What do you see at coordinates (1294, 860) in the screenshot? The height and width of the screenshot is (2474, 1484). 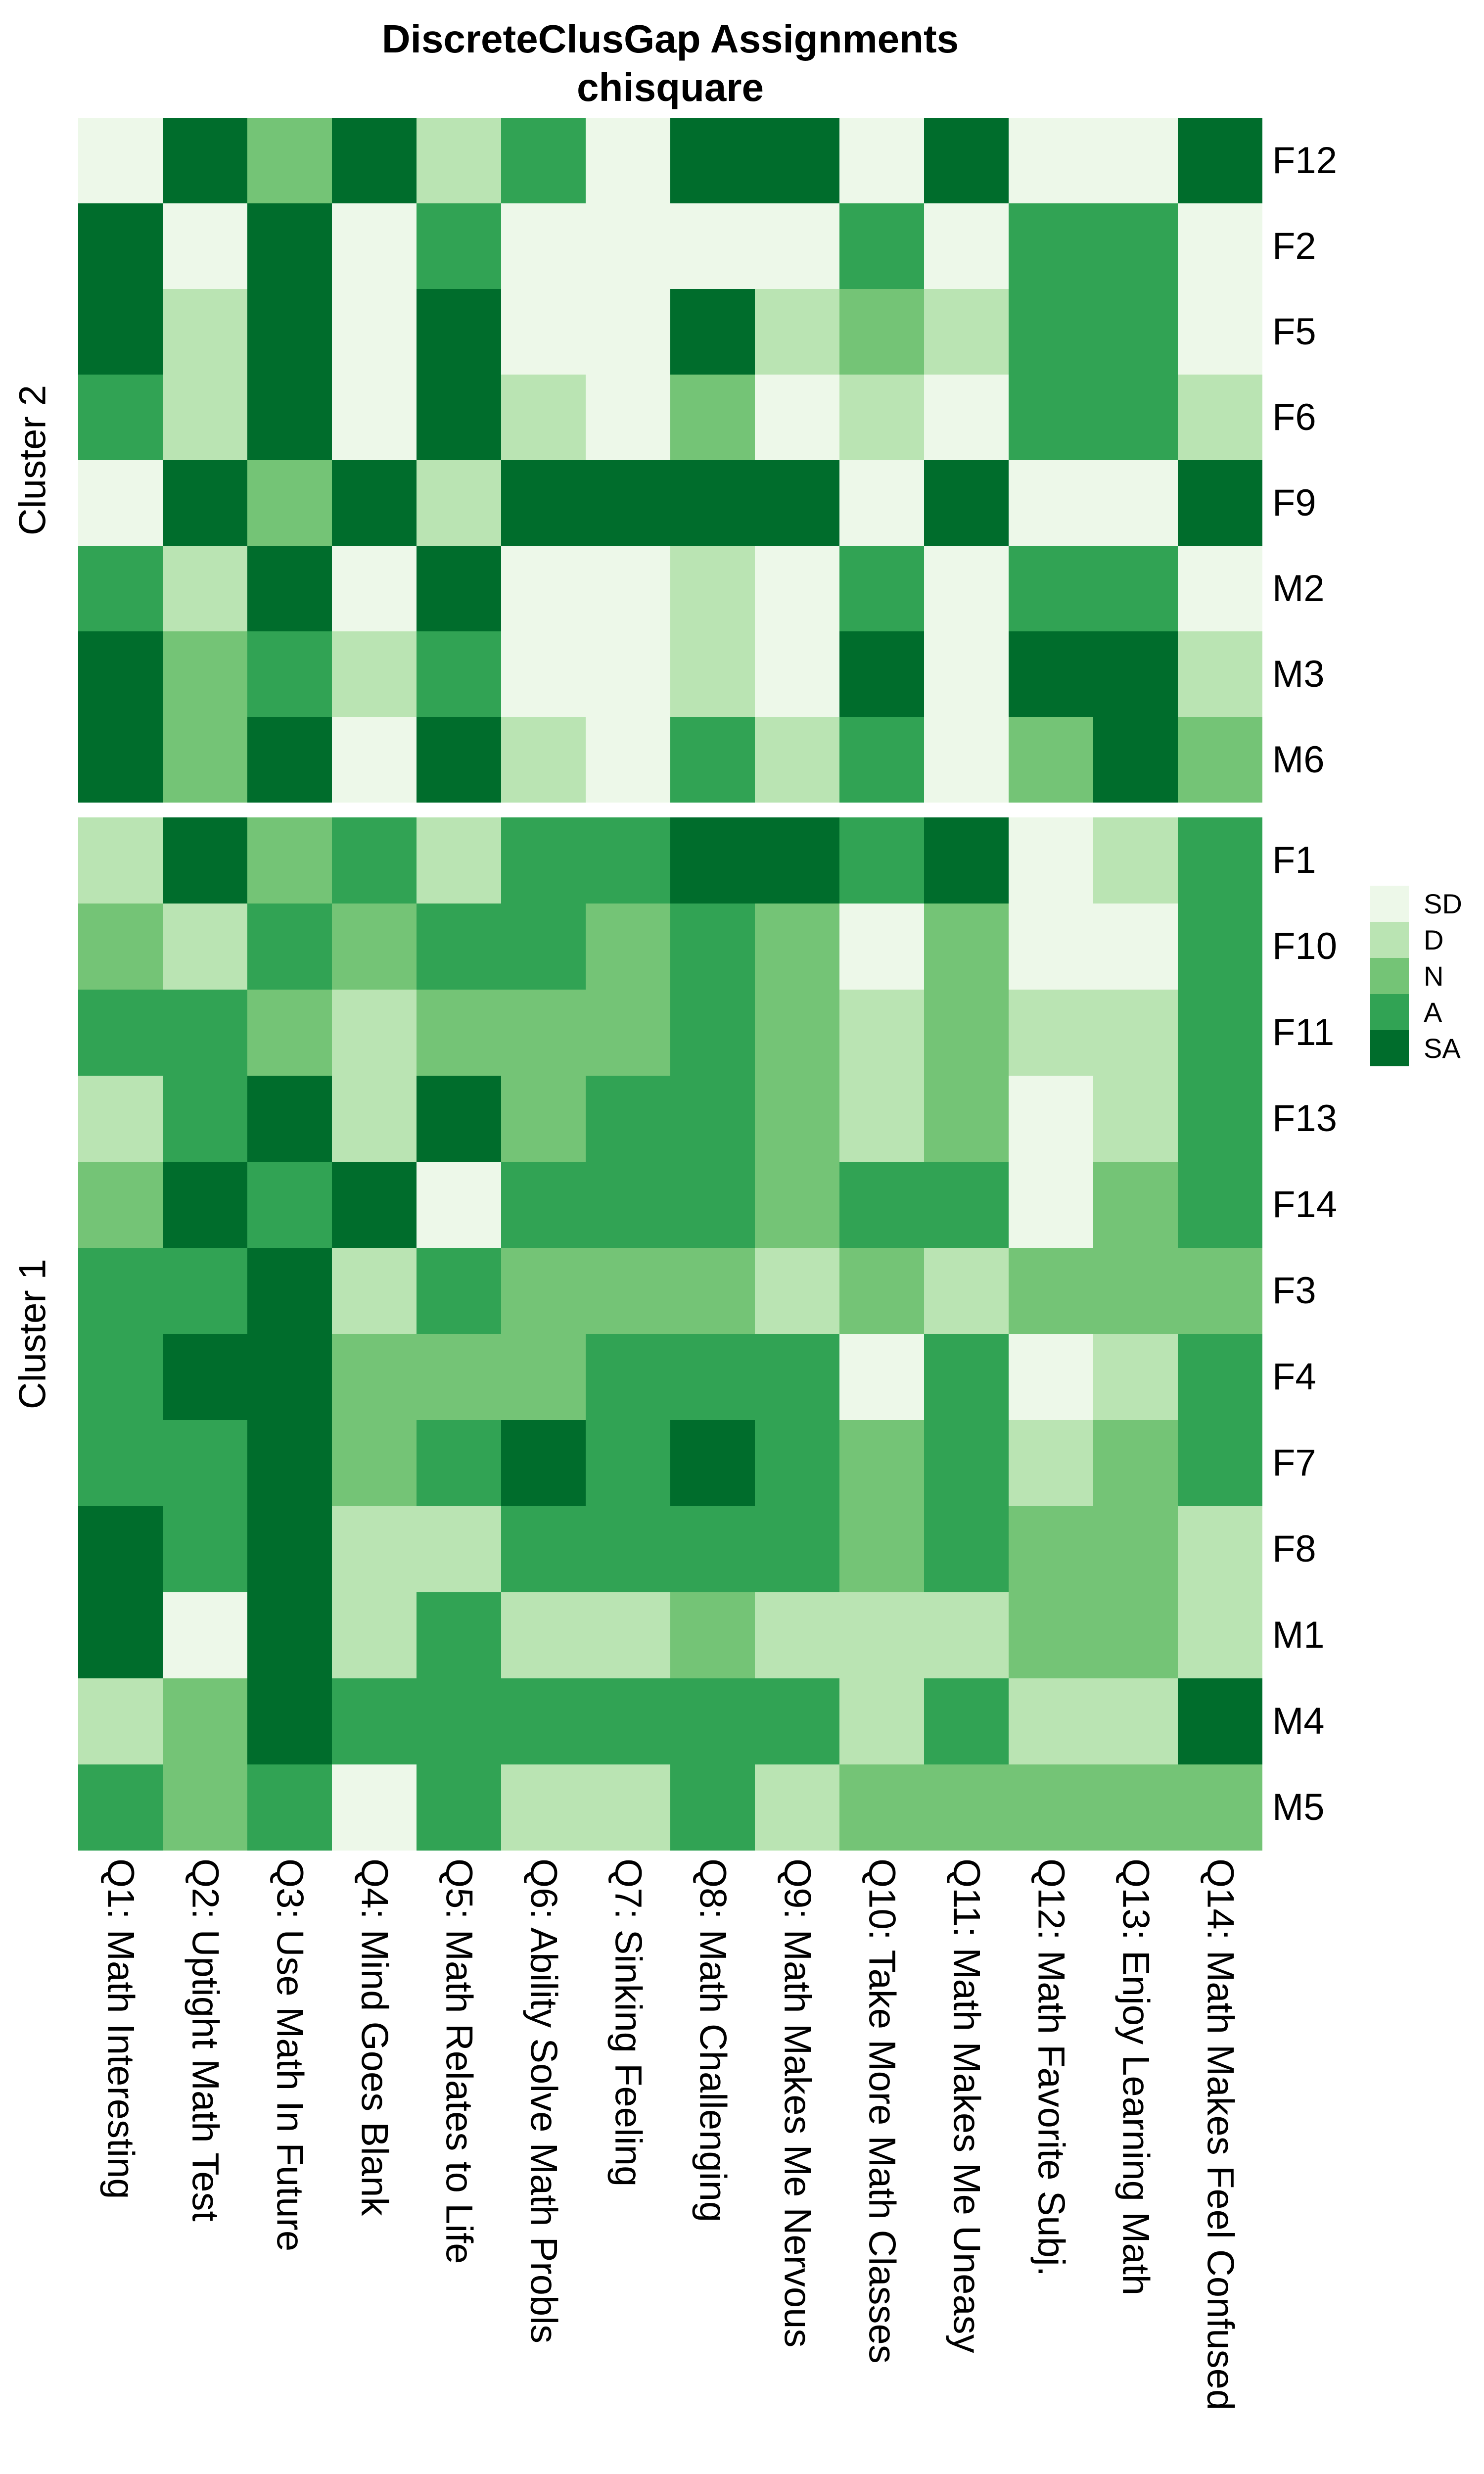 I see `row-label-f1: F1` at bounding box center [1294, 860].